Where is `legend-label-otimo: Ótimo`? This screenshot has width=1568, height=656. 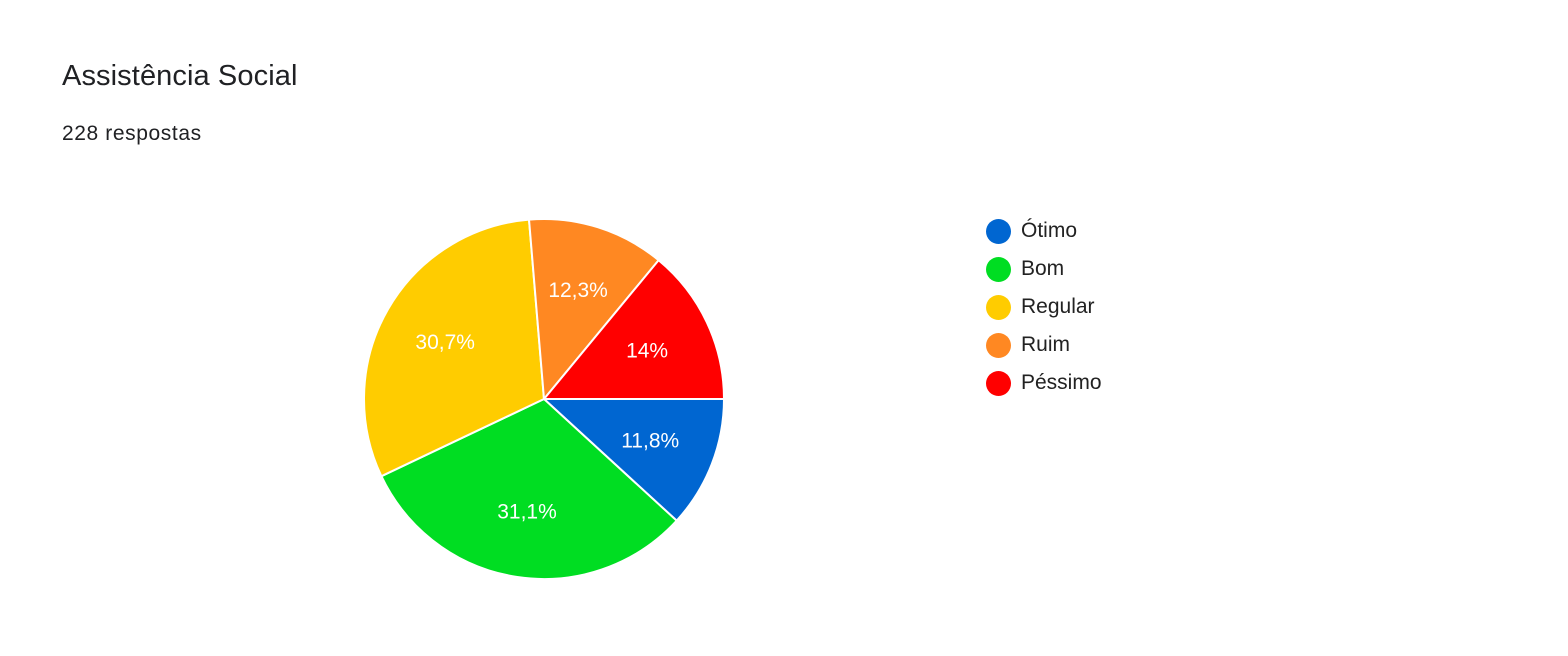
legend-label-otimo: Ótimo is located at coordinates (1049, 230).